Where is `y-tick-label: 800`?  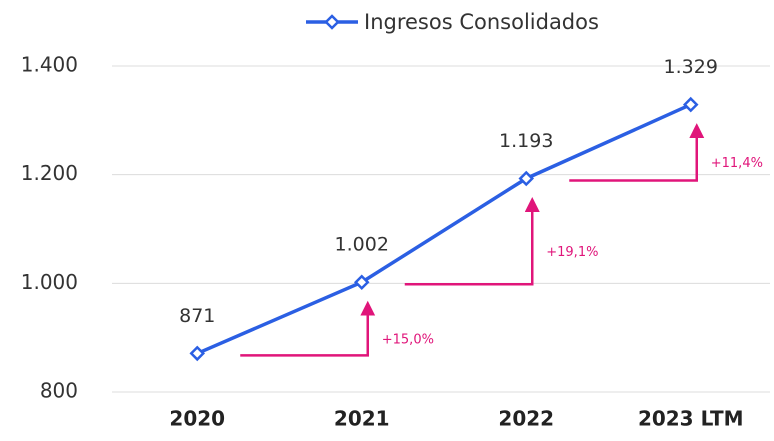 y-tick-label: 800 is located at coordinates (59, 391).